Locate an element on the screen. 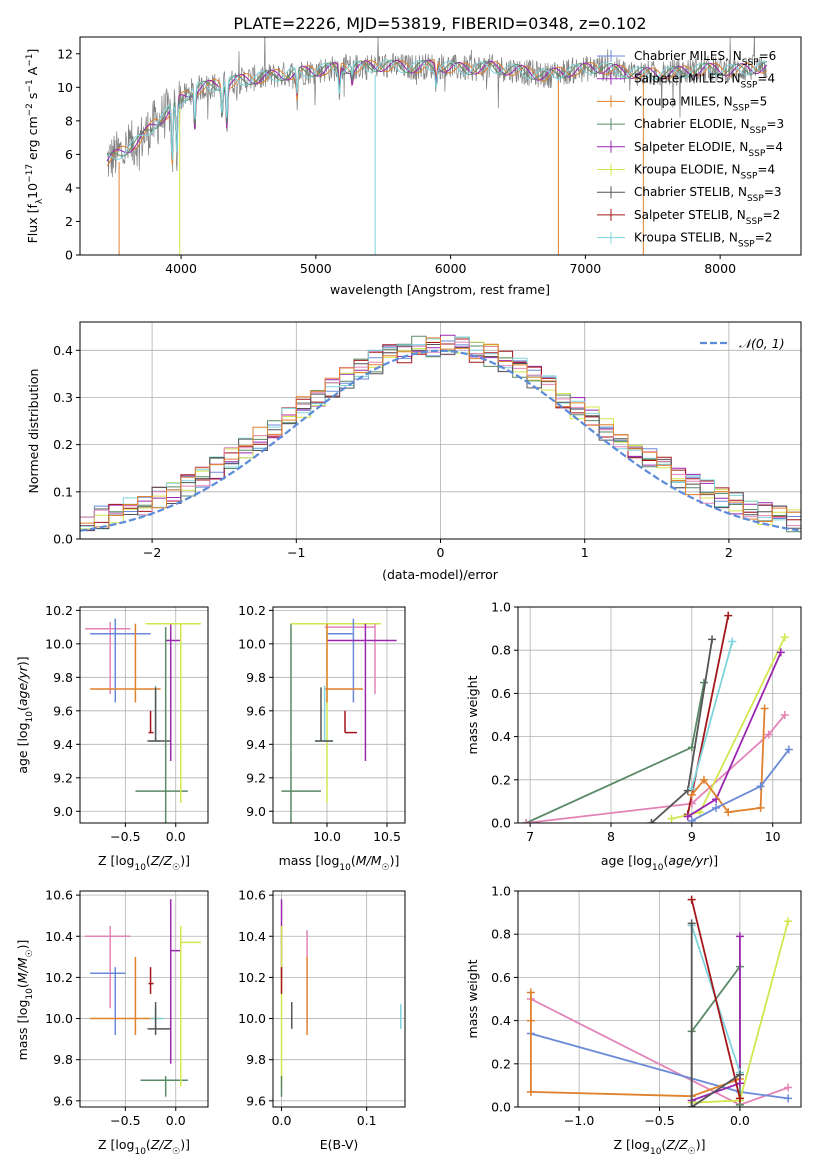 This screenshot has height=1170, width=819. legend-label: Salpeter STELIB, NSSP=2 is located at coordinates (707, 217).